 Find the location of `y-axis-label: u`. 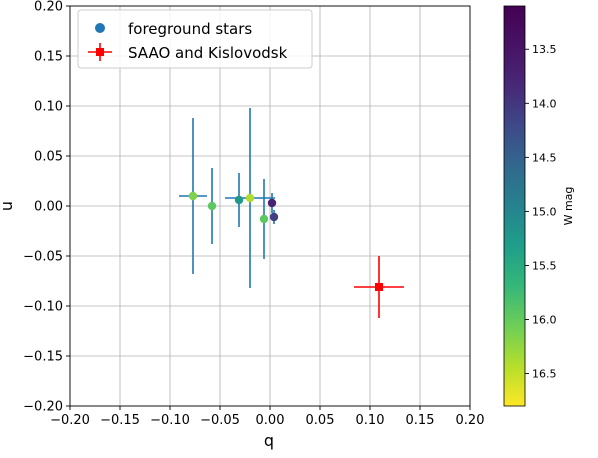

y-axis-label: u is located at coordinates (8, 206).